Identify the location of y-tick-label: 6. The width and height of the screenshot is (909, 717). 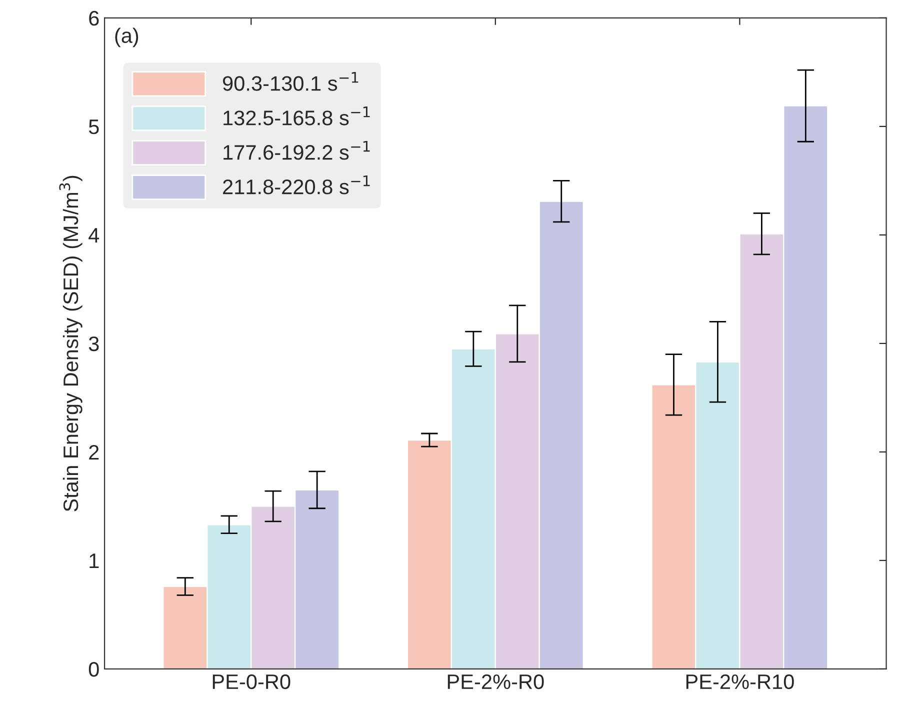
(94, 18).